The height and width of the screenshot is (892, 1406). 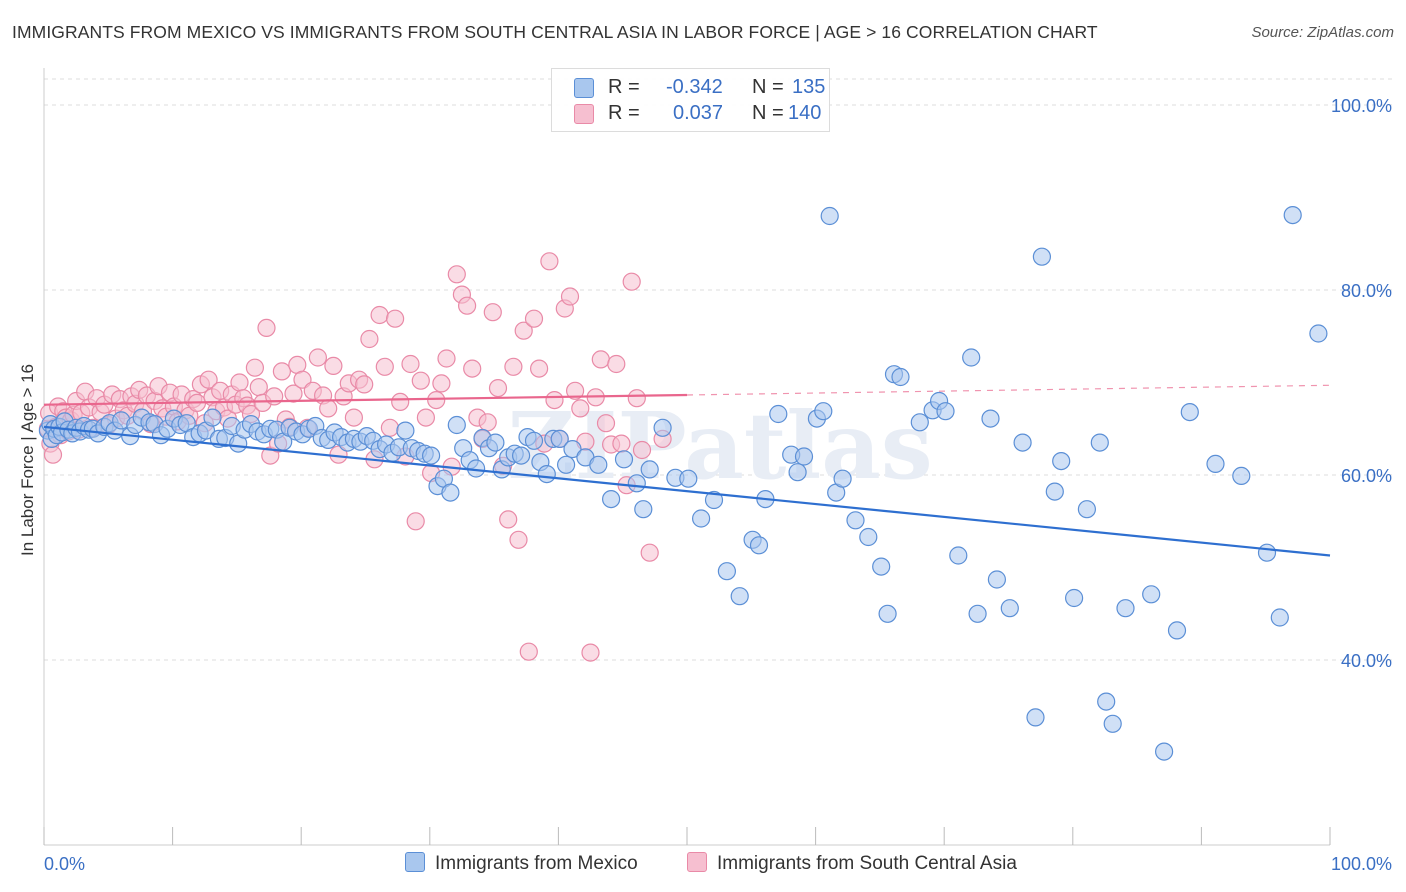 I want to click on r-value: 0.037, so click(x=698, y=113).